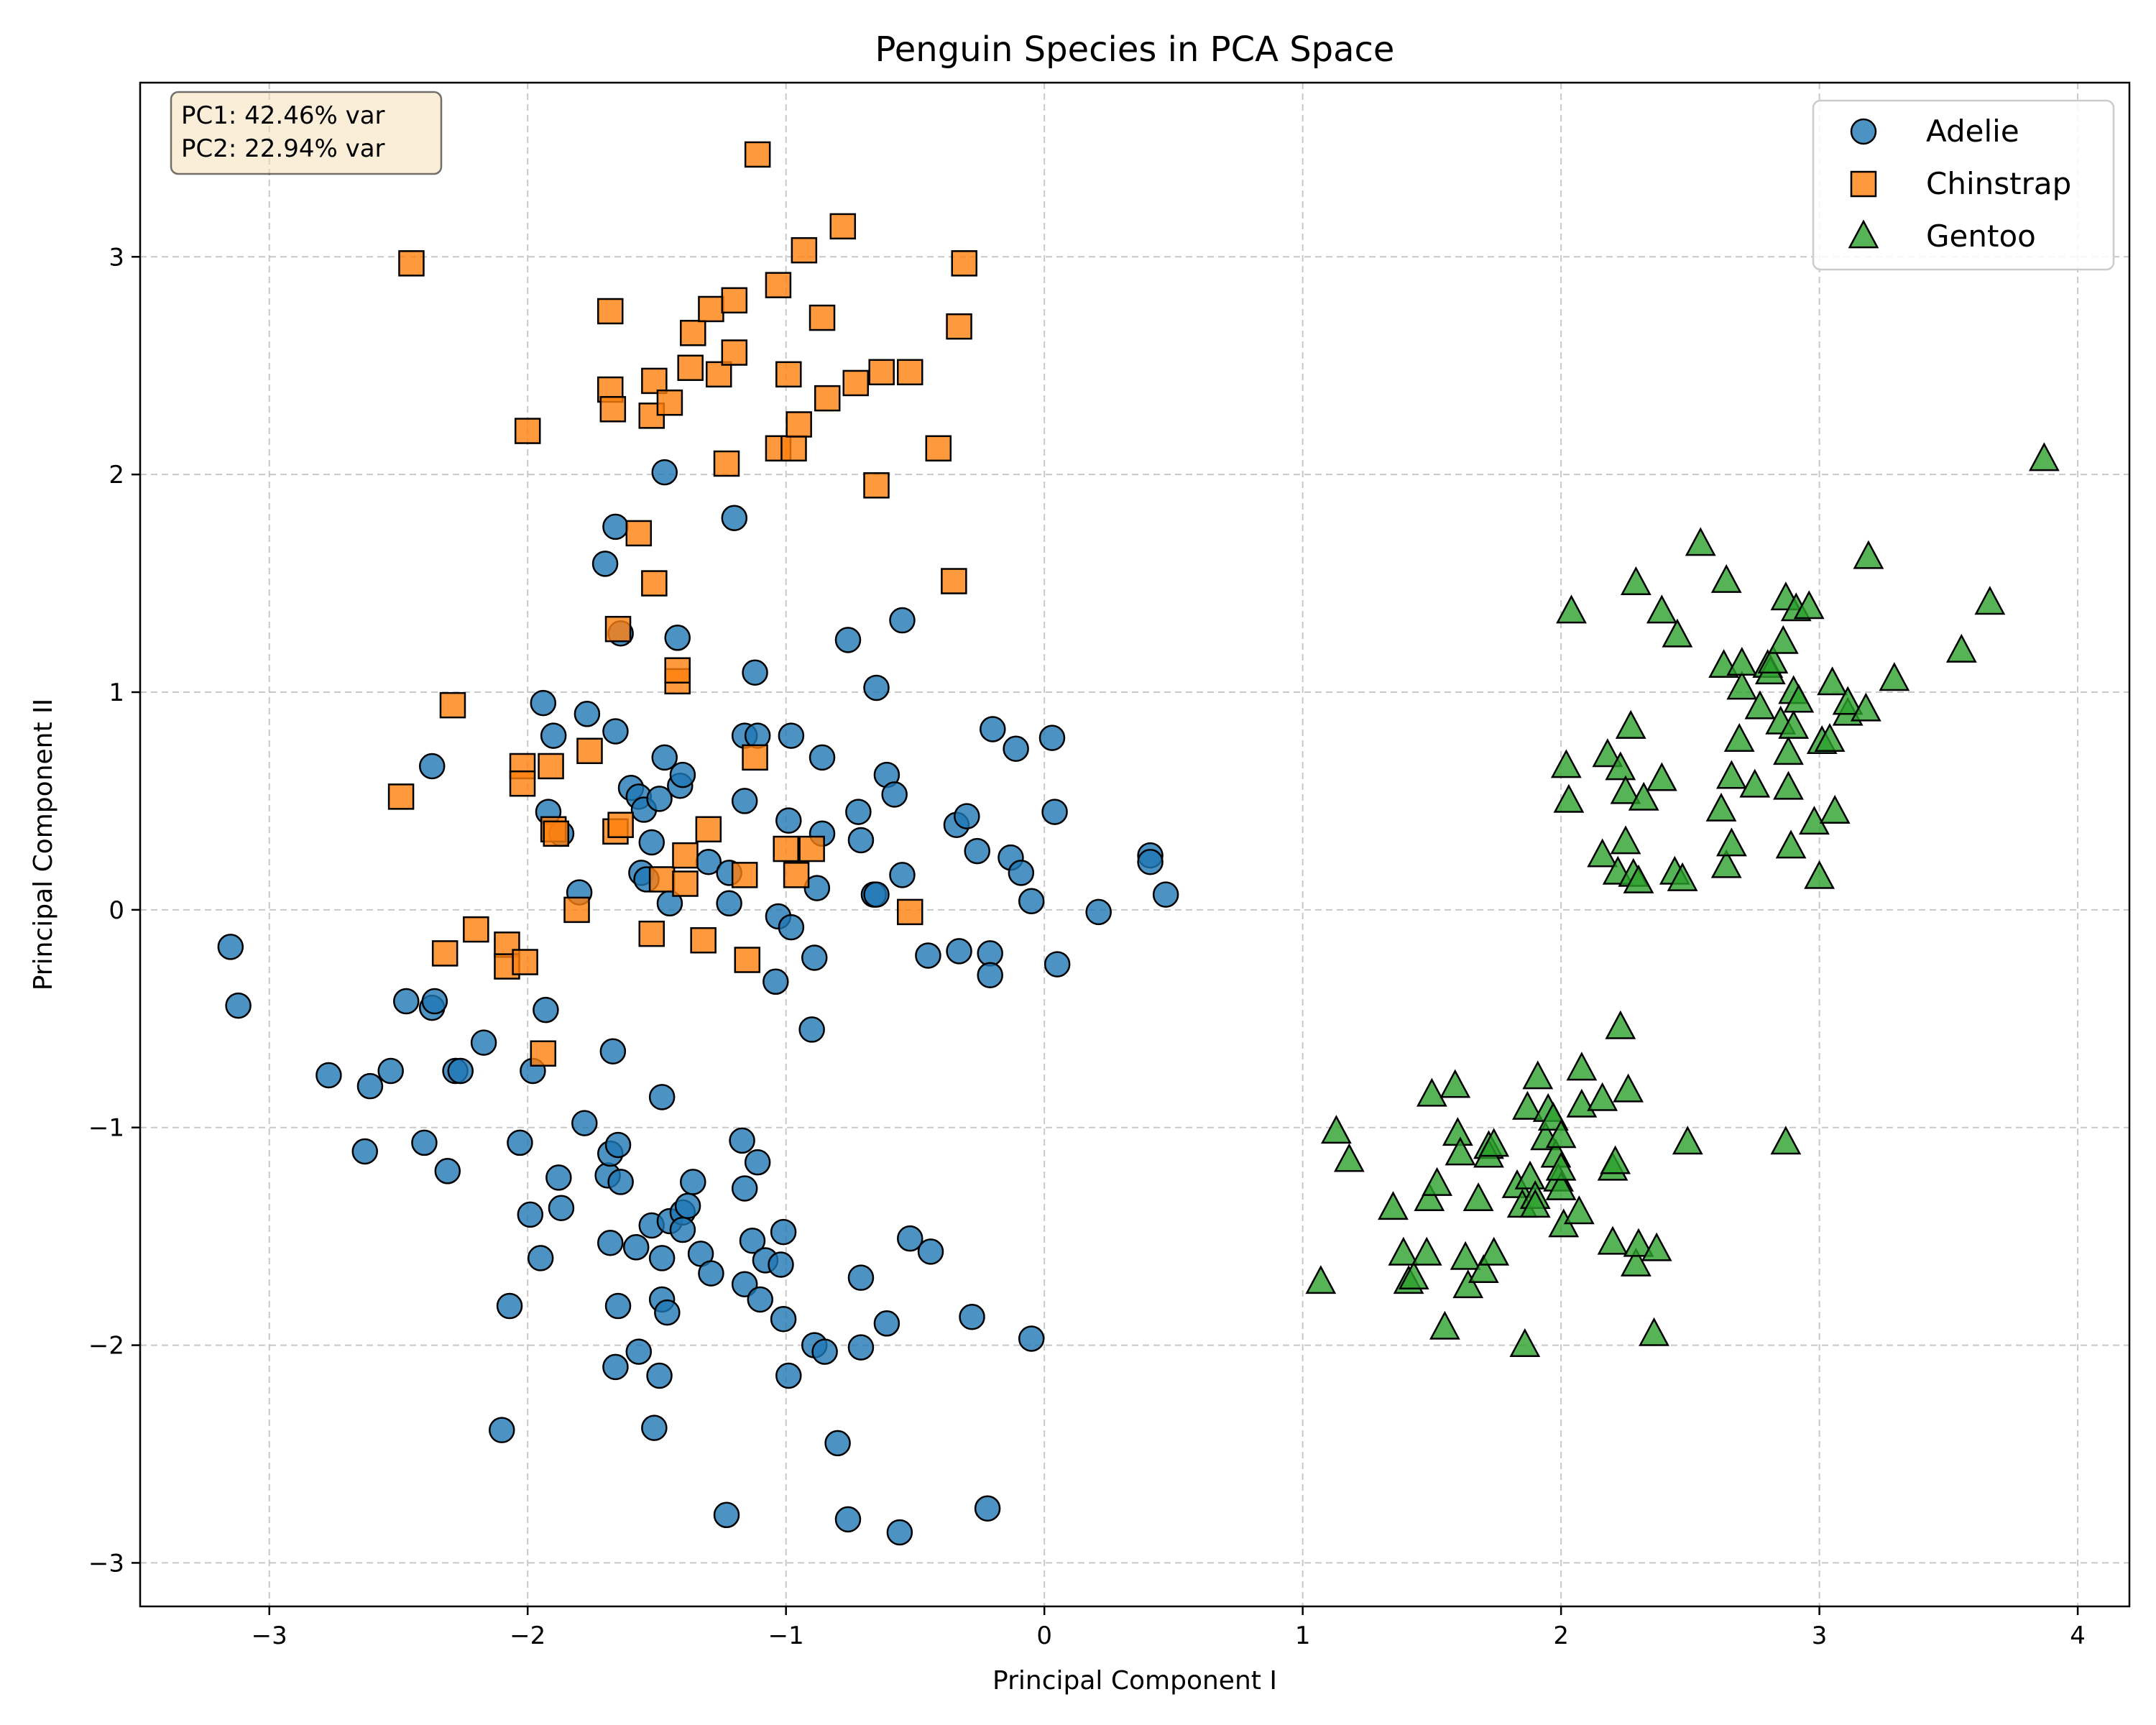  Describe the element at coordinates (106, 1128) in the screenshot. I see `y-tick-label: −1` at that location.